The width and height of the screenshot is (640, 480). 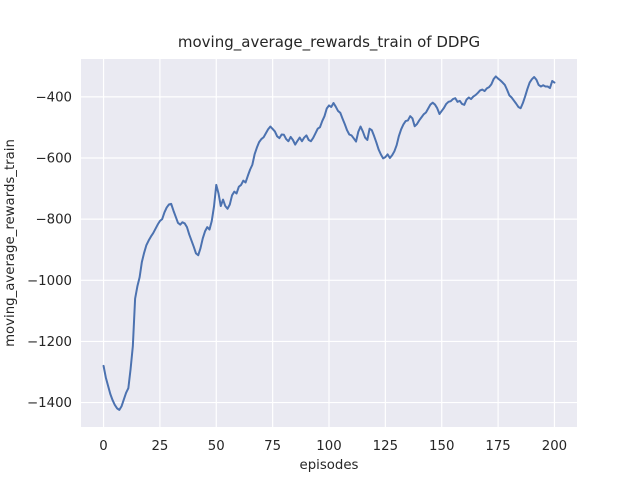 I want to click on y-axis-label: moving_average_rewards_train, so click(x=10, y=243).